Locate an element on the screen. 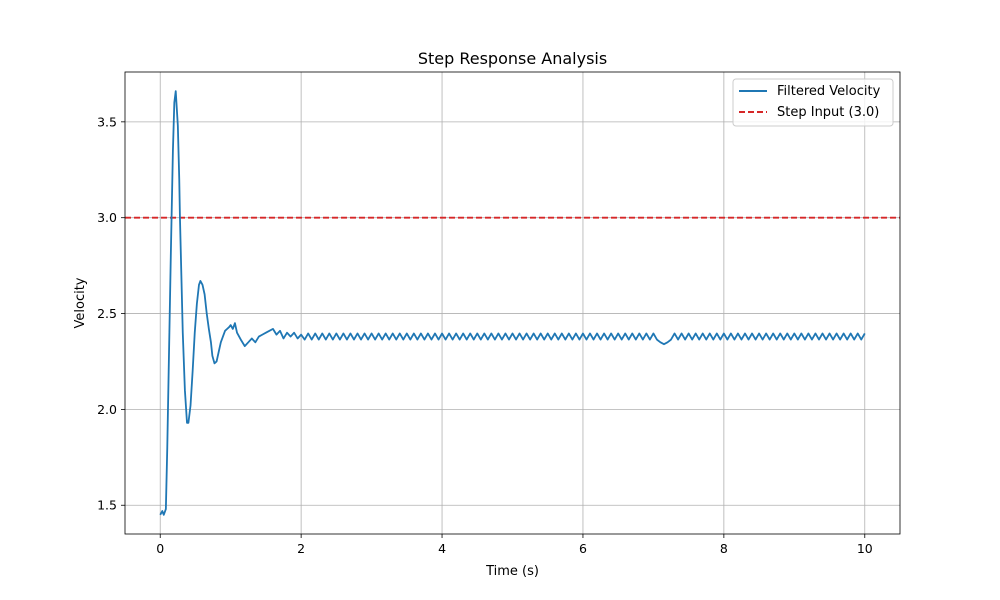 Image resolution: width=1000 pixels, height=600 pixels. legend-label-step-input: Step Input (3.0) is located at coordinates (828, 112).